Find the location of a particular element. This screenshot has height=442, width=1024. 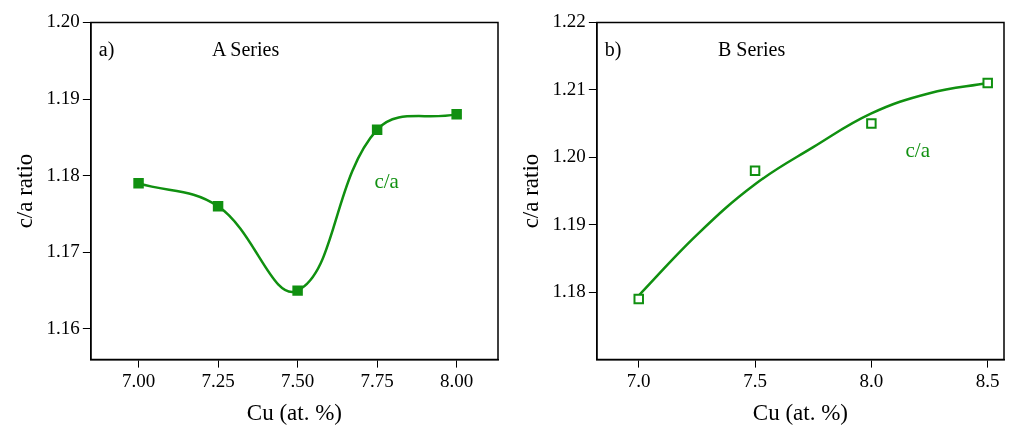

x-tick-label: 7.0 is located at coordinates (638, 380).